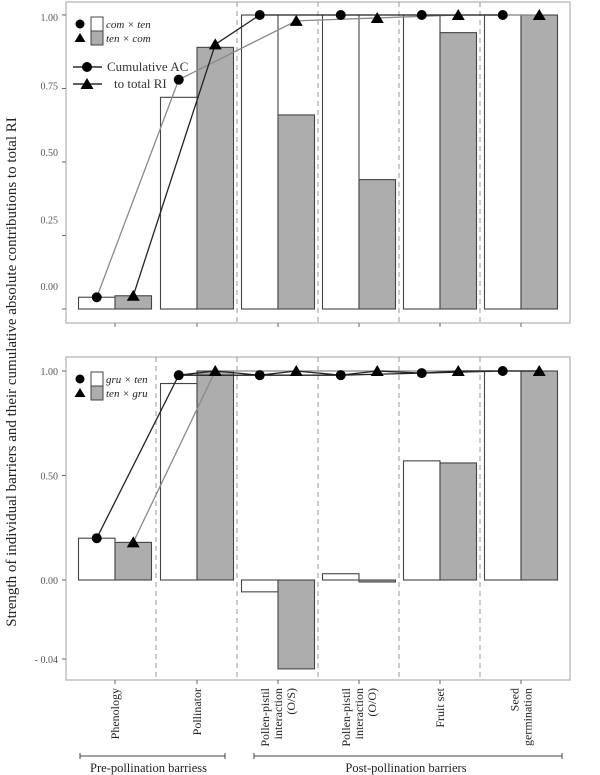 The width and height of the screenshot is (600, 775). I want to click on y-tick-label: 0.25, so click(50, 221).